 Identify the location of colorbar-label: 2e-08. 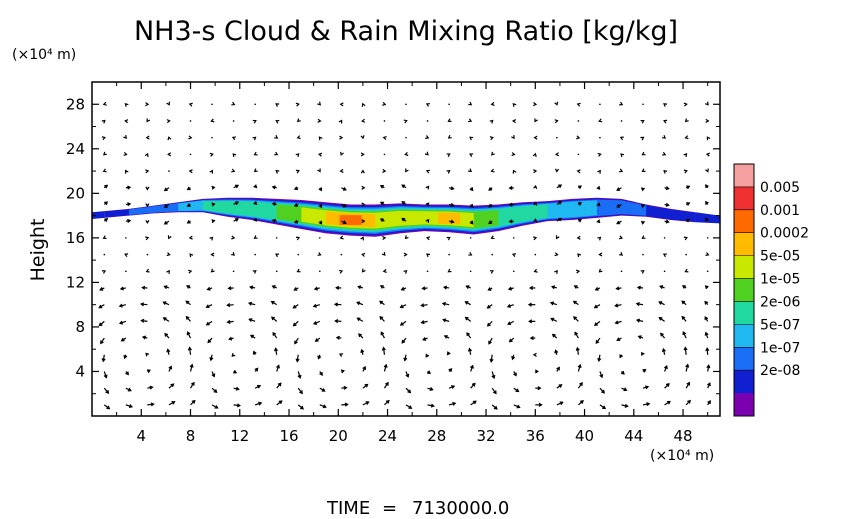
(780, 371).